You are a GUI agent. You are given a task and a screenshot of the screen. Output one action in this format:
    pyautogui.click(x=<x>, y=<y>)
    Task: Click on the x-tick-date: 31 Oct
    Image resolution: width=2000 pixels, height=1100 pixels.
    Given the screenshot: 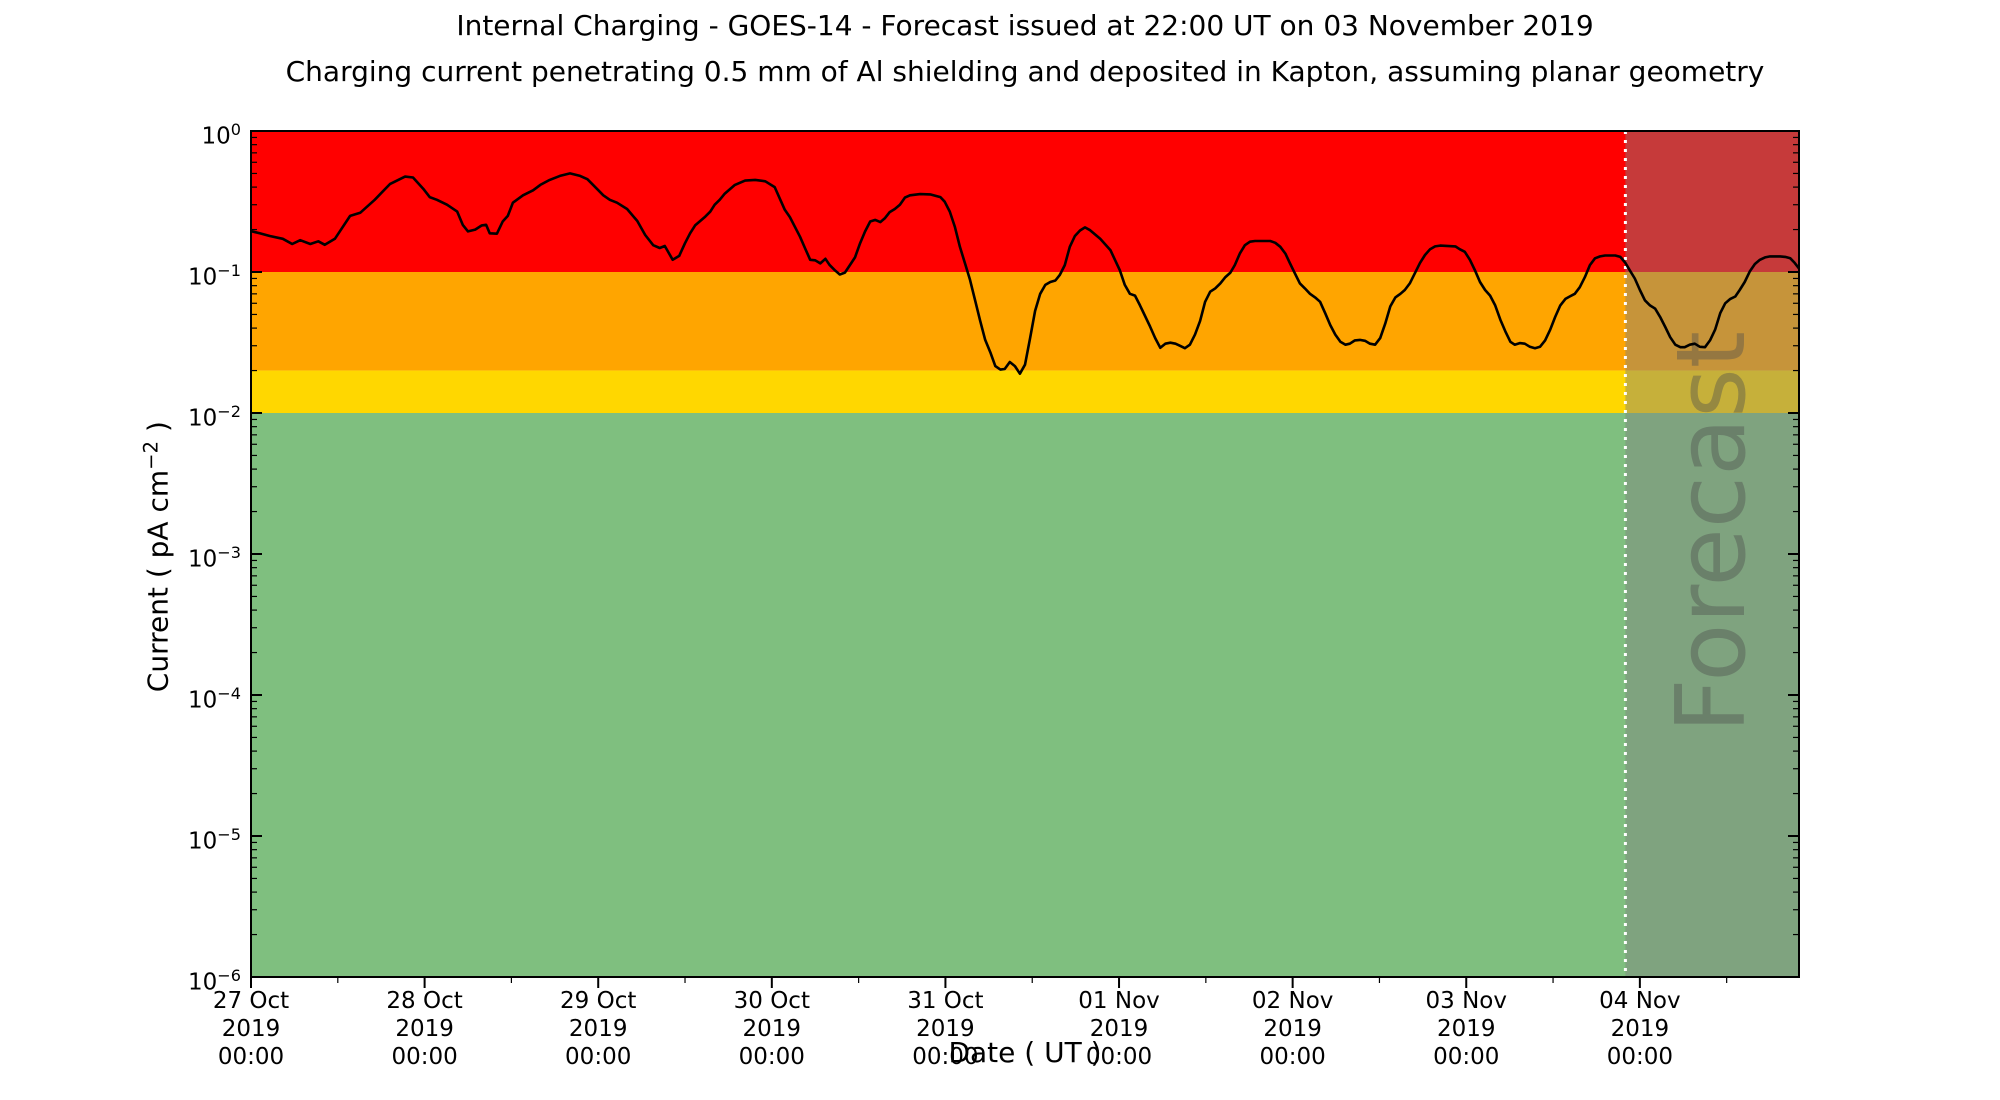 What is the action you would take?
    pyautogui.click(x=945, y=1001)
    